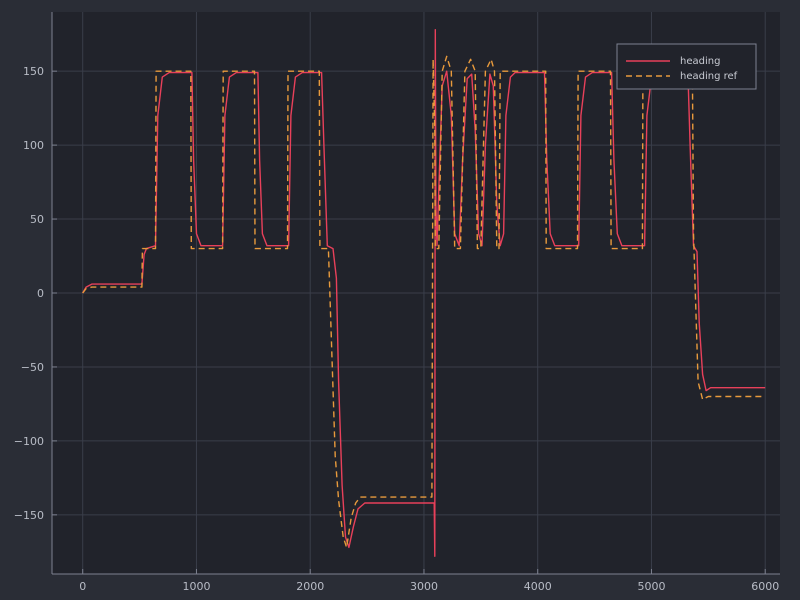 The height and width of the screenshot is (600, 800). I want to click on x-tick-label: 5000, so click(651, 586).